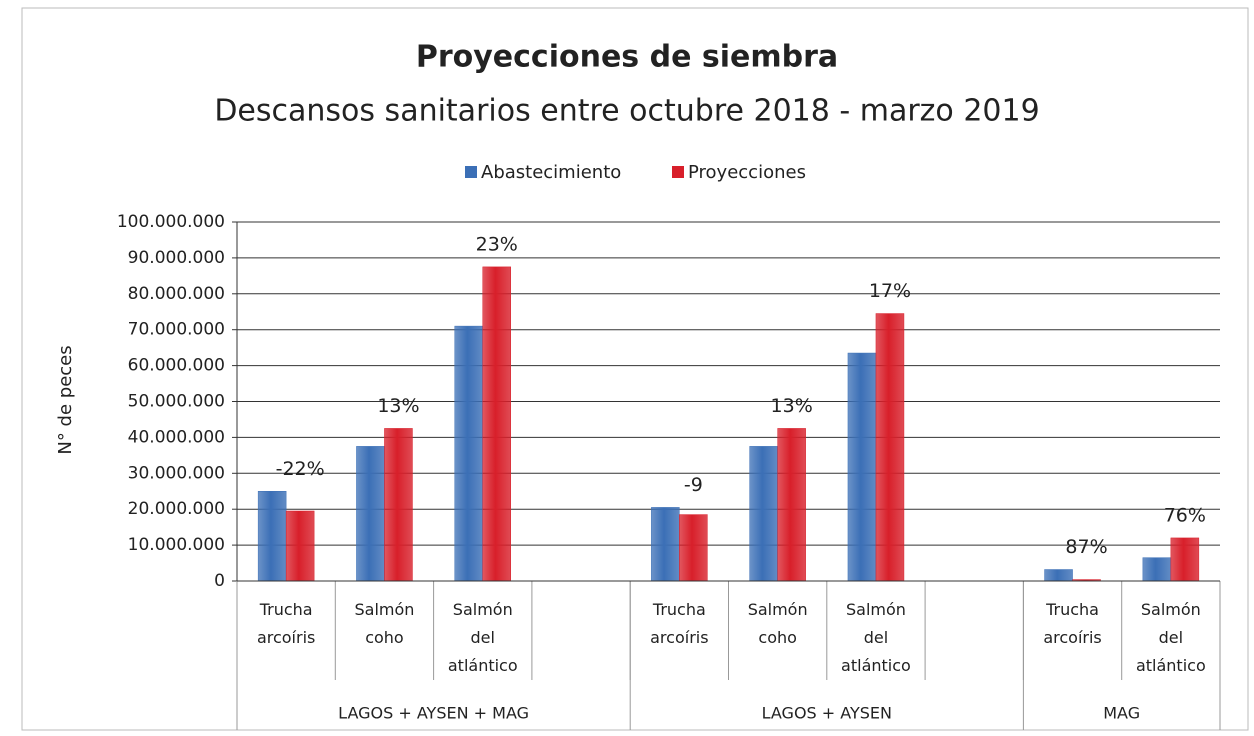 Image resolution: width=1254 pixels, height=736 pixels. I want to click on y-tick-label: 40.000.000, so click(176, 437).